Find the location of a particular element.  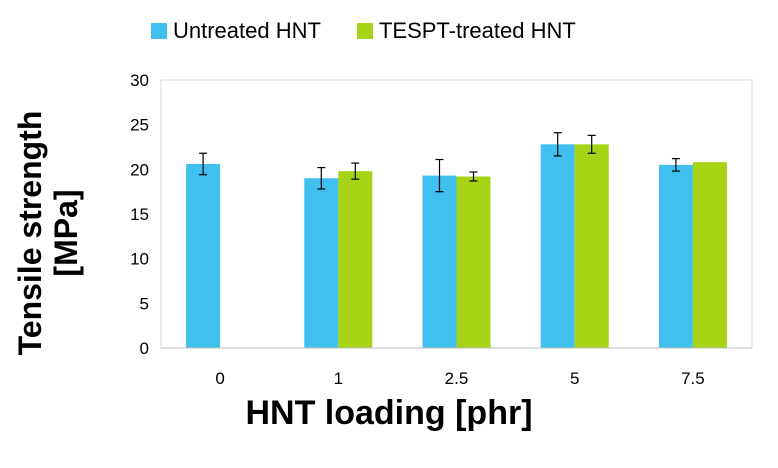

x-tick-label: 0 is located at coordinates (219, 378).